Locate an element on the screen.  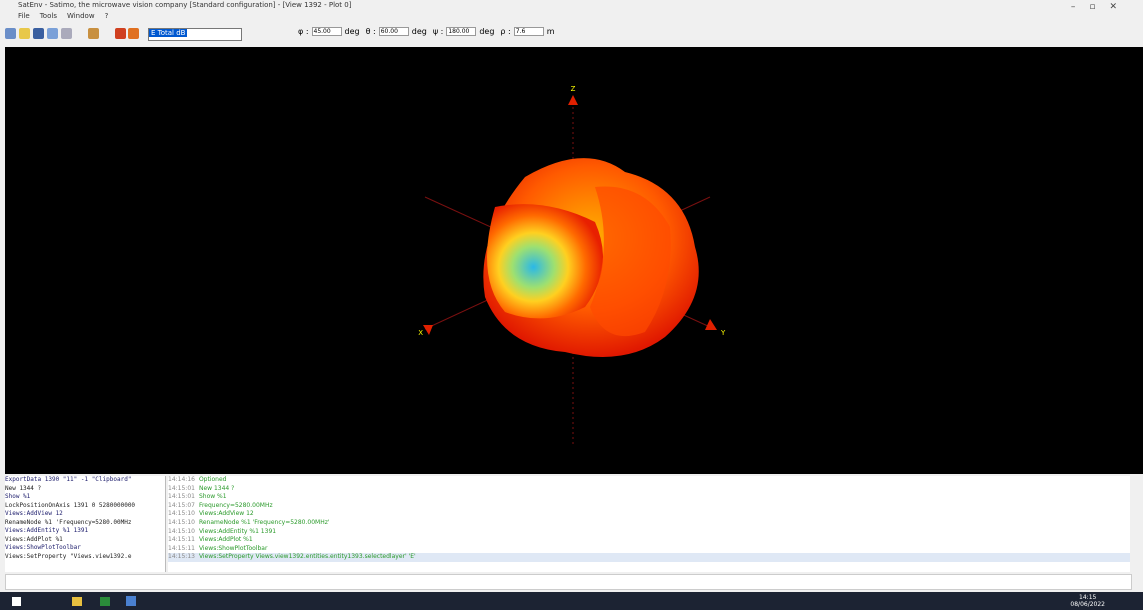
console-line: RenameNode %1 'Frequency=5280.00MHz is located at coordinates (68, 522).